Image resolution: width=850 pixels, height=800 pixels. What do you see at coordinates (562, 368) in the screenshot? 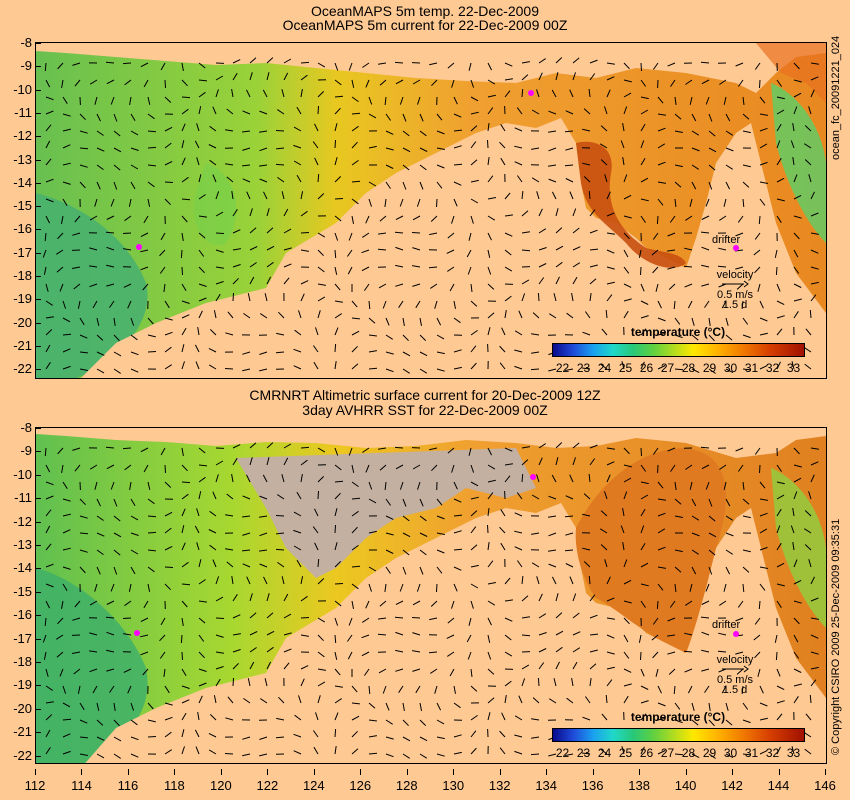
I see `top-cbar-tick: 22` at bounding box center [562, 368].